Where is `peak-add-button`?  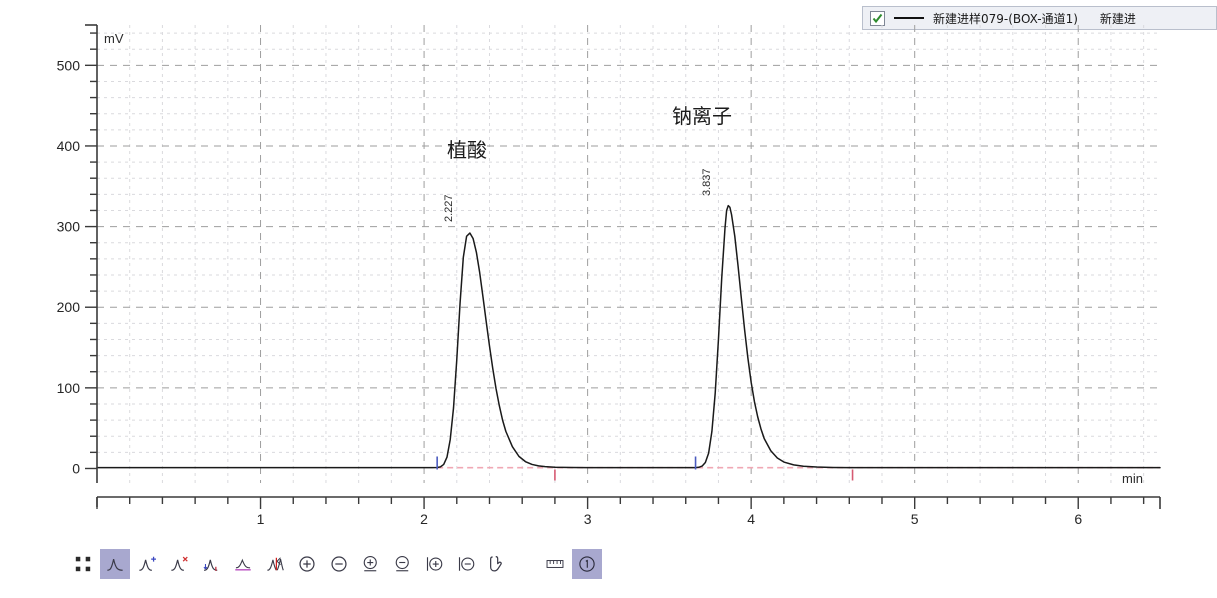
peak-add-button is located at coordinates (147, 564).